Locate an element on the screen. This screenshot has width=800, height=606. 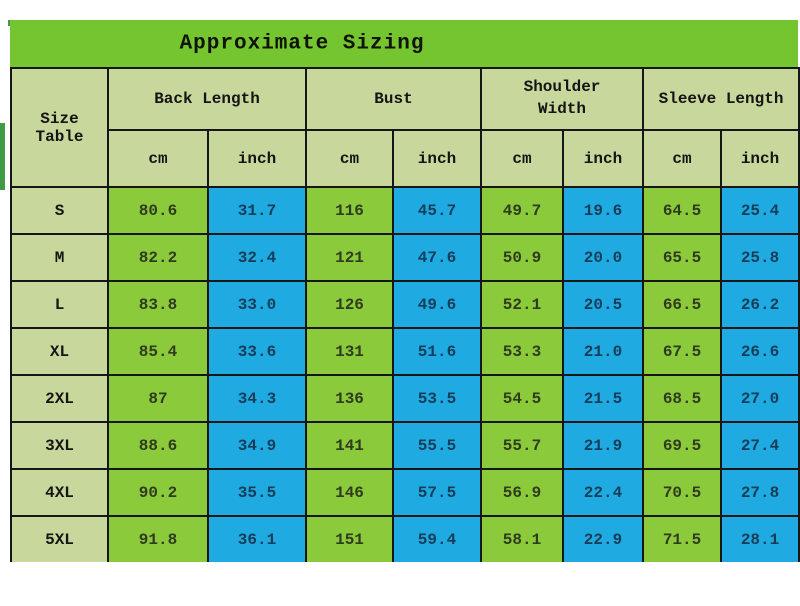
value-cell: 58.1 is located at coordinates (522, 538).